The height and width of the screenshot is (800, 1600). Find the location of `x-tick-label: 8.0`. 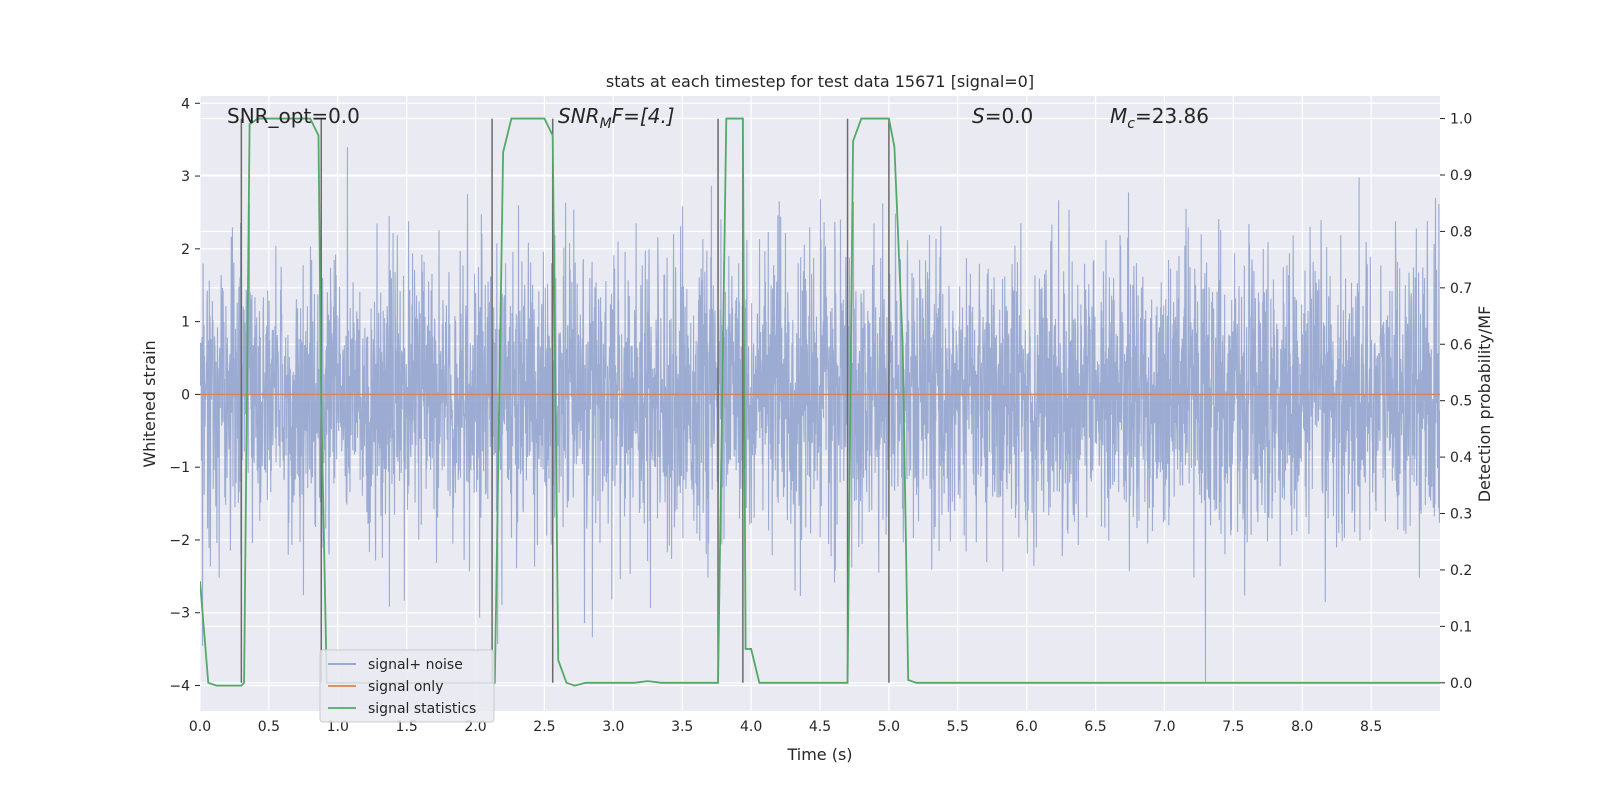

x-tick-label: 8.0 is located at coordinates (1302, 727).